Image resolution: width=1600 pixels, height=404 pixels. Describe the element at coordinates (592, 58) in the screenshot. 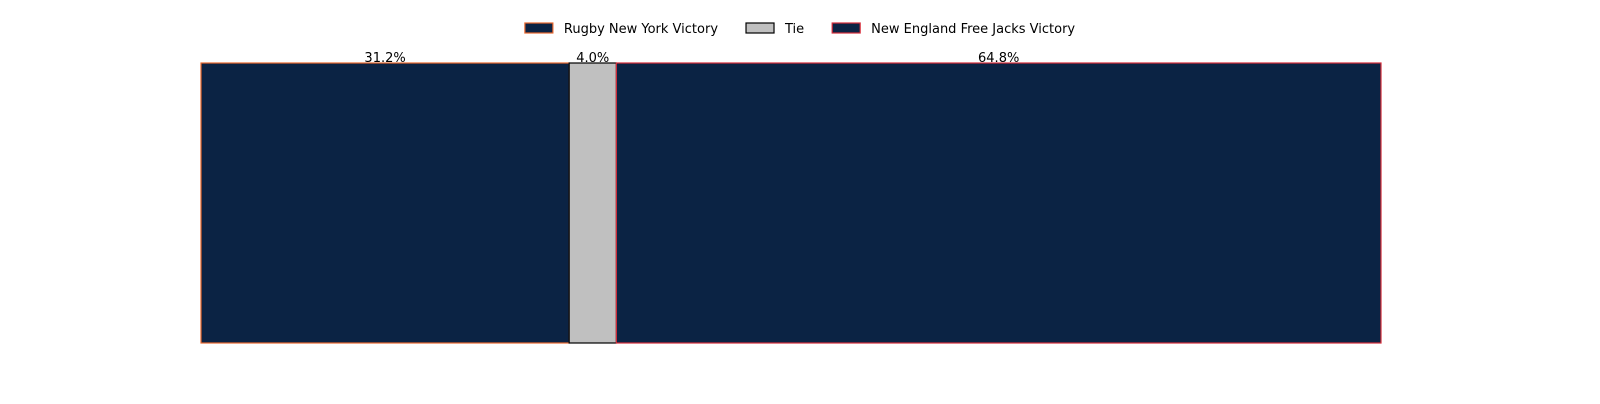

I see `data-label-tie: 4.0%` at that location.